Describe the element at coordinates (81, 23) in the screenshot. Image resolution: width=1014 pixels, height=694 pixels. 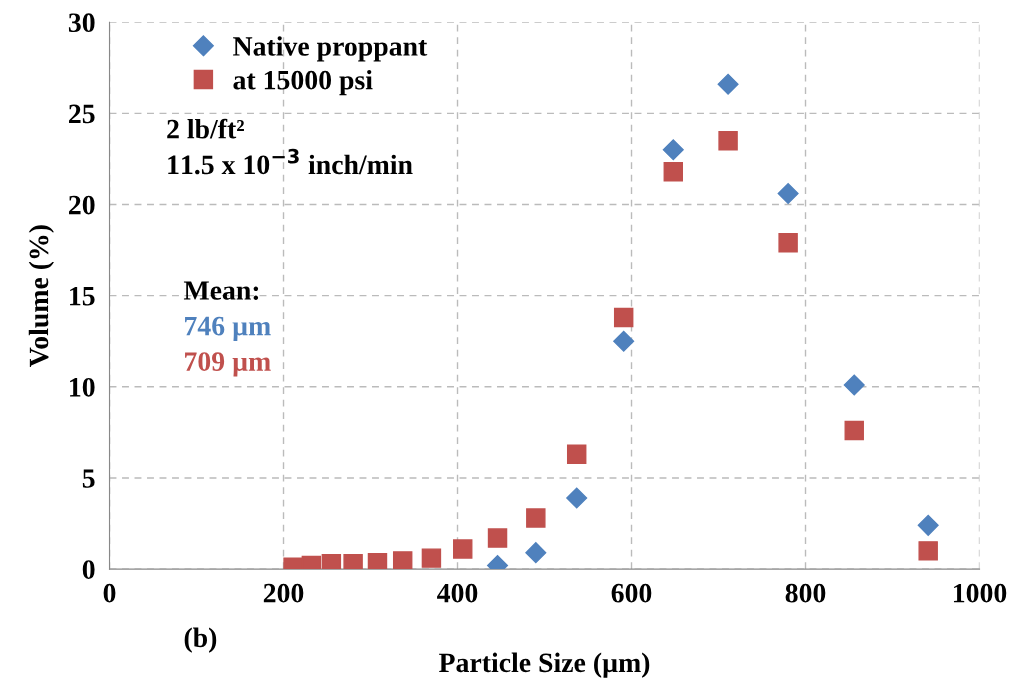
I see `y-tick-label: 30` at that location.